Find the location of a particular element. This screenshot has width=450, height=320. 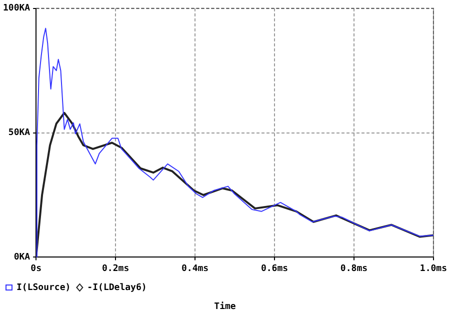

y-tick-label: 0KA is located at coordinates (22, 257).